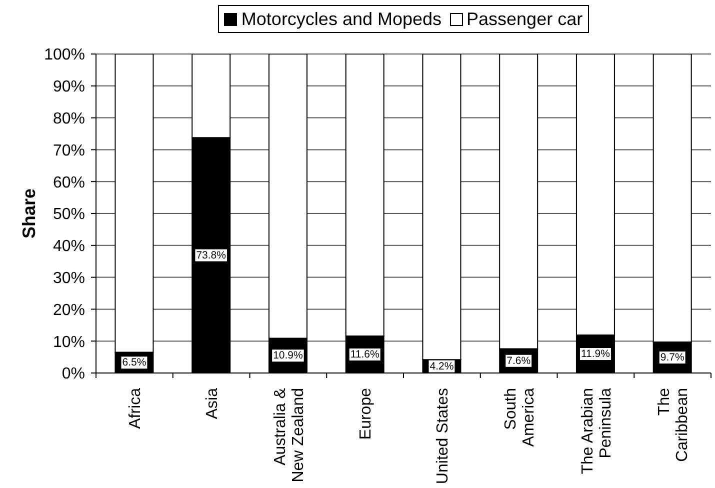 The height and width of the screenshot is (488, 715). What do you see at coordinates (288, 356) in the screenshot?
I see `data-label: 10.9%` at bounding box center [288, 356].